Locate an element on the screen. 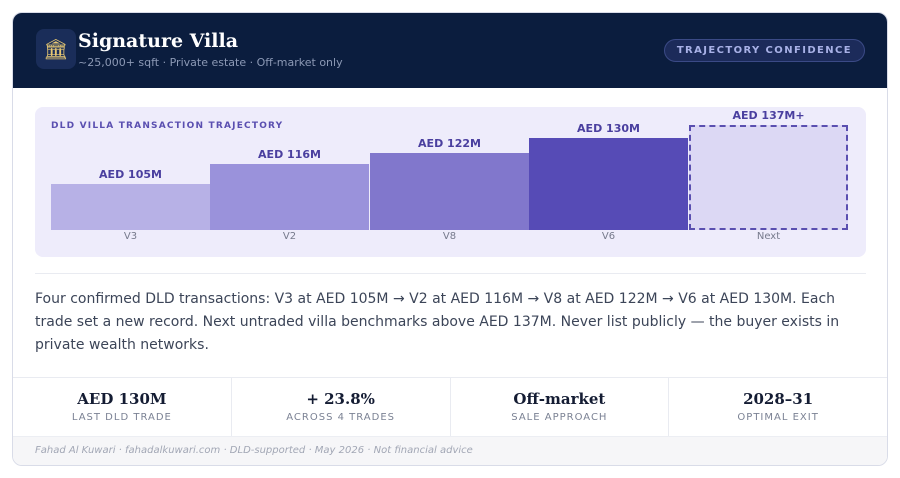 Image resolution: width=900 pixels, height=478 pixels. stat-optimal-exit: 2028–31 OPTIMAL EXIT is located at coordinates (778, 407).